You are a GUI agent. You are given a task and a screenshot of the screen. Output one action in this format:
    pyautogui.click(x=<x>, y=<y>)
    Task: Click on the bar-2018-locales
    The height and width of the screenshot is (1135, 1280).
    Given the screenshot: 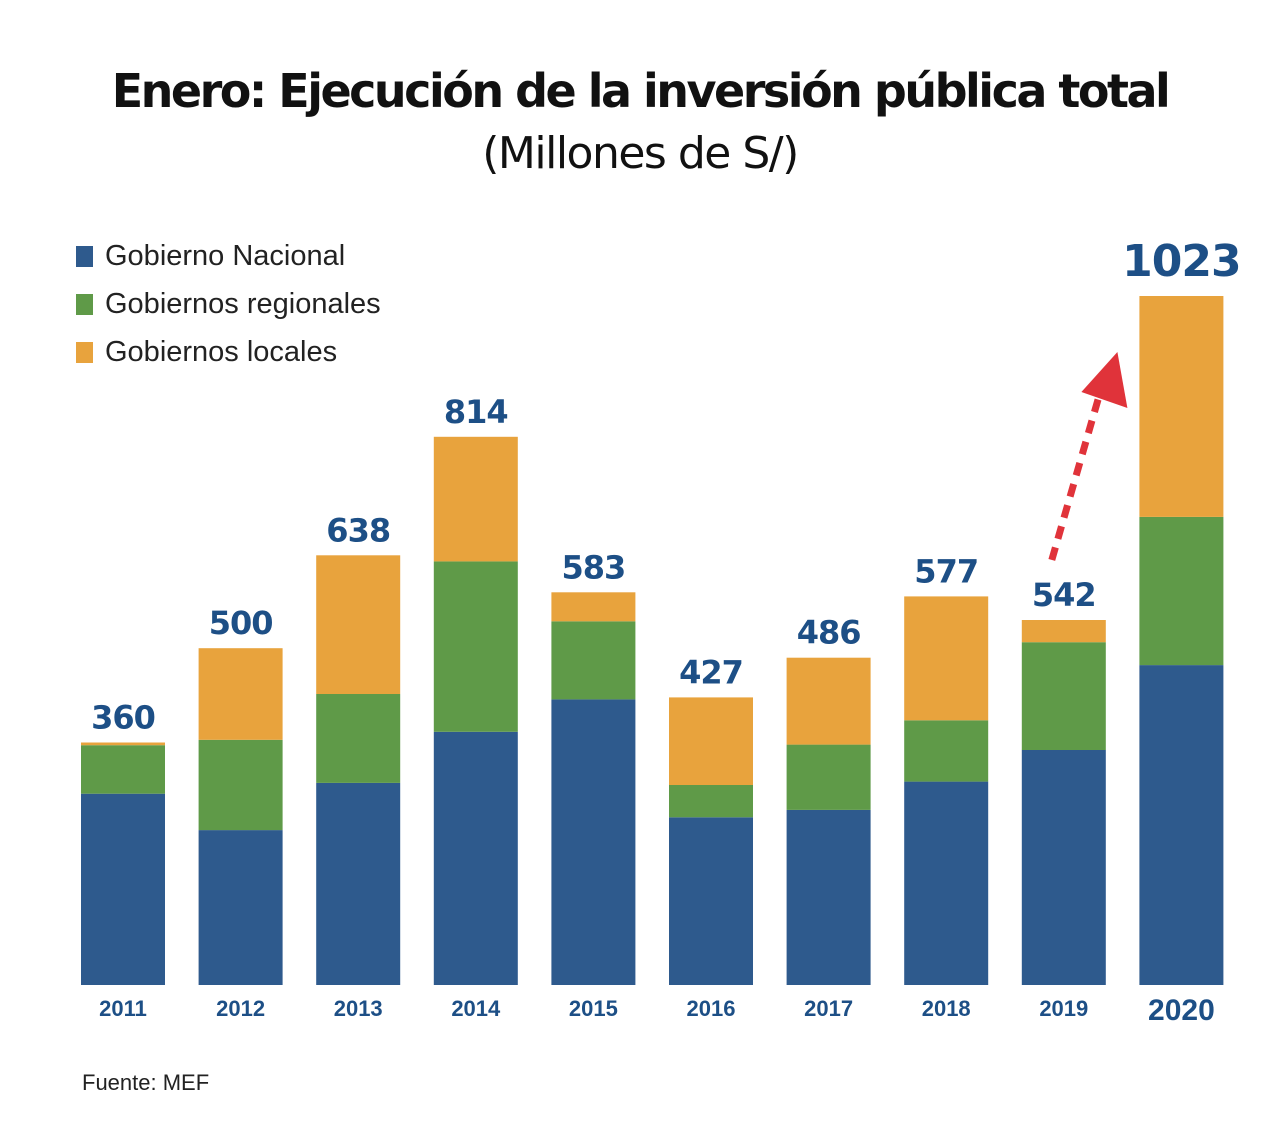 What is the action you would take?
    pyautogui.click(x=946, y=658)
    